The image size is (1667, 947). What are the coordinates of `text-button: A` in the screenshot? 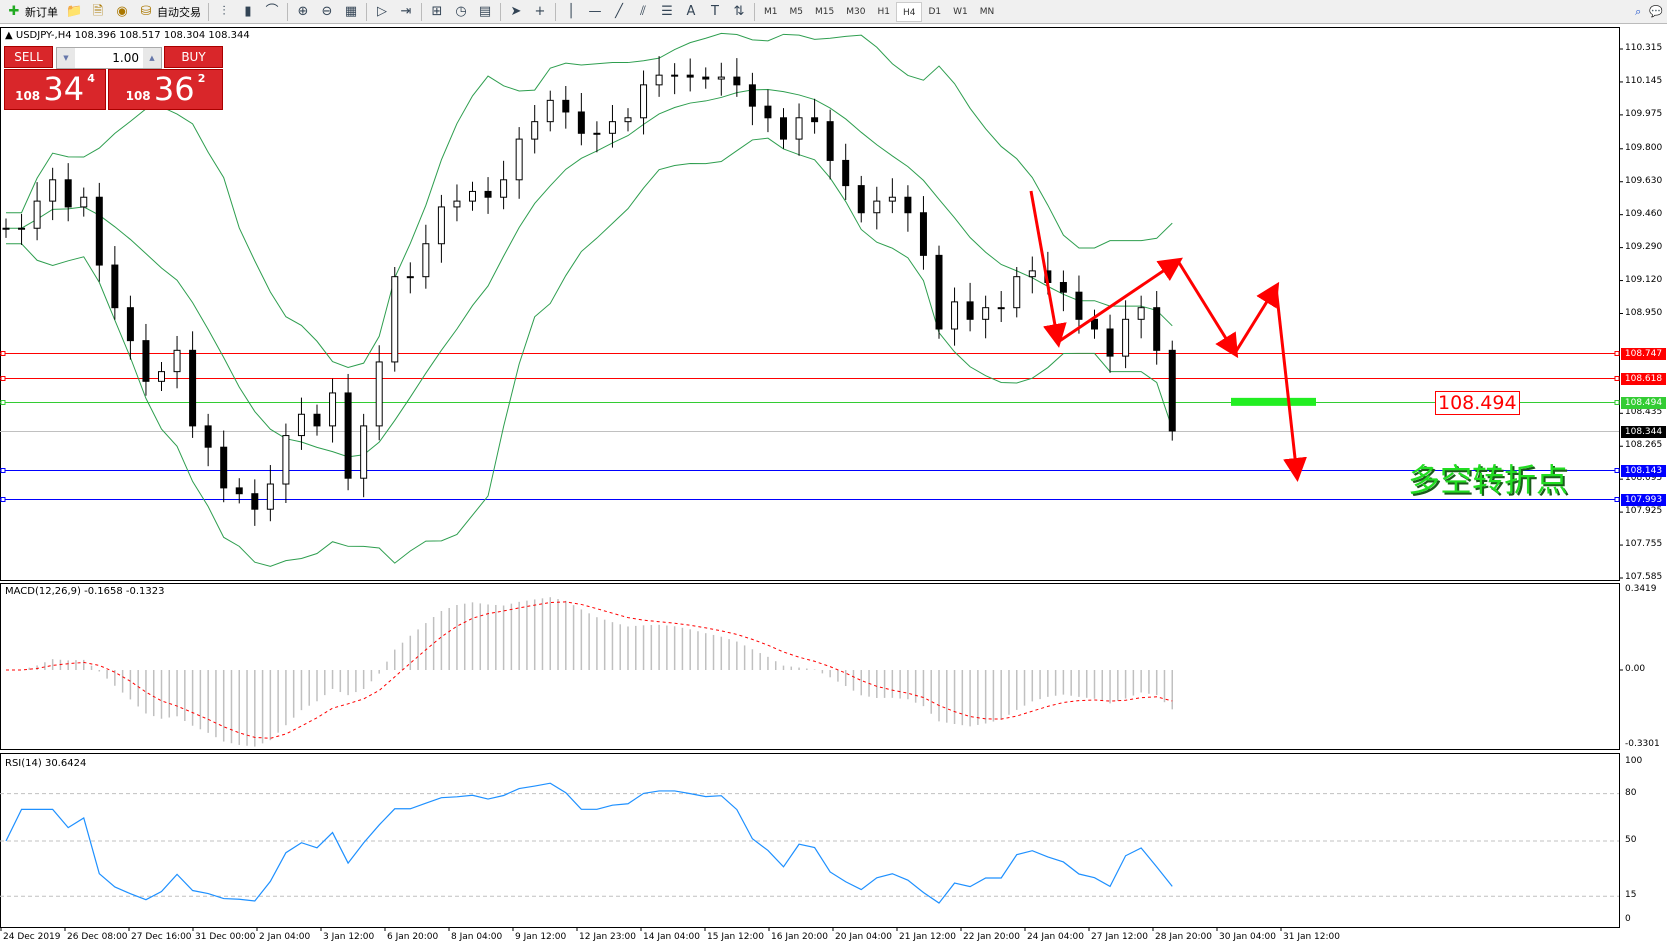 It's located at (691, 12).